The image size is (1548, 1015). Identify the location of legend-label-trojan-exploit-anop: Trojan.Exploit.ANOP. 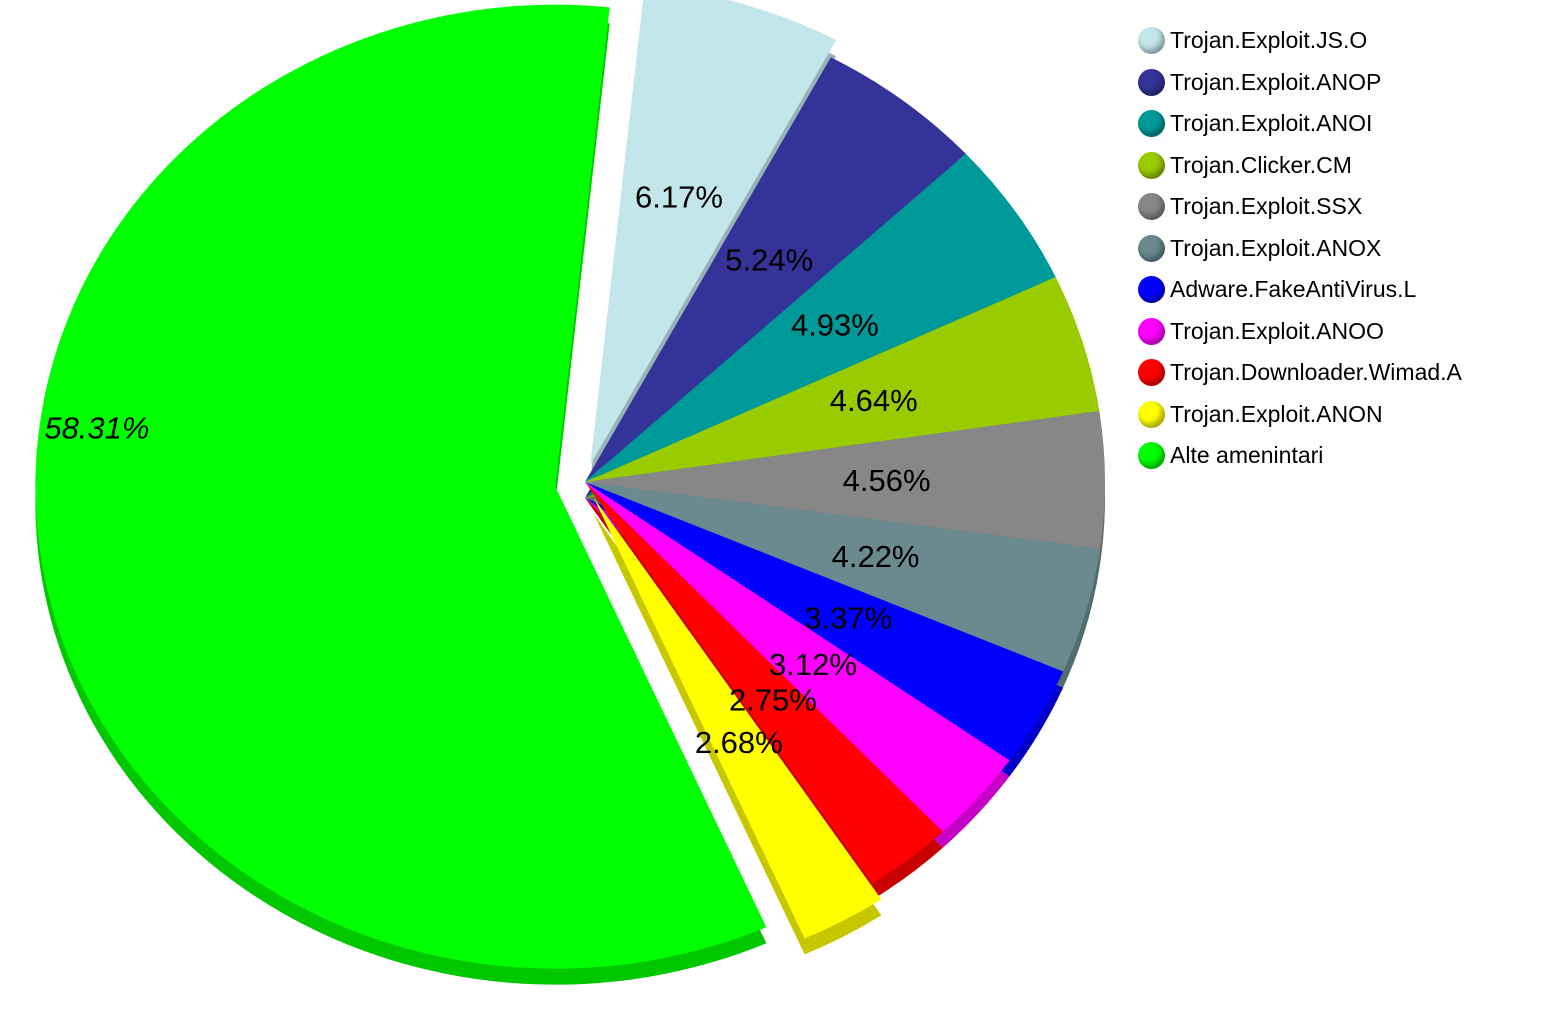
(1276, 81).